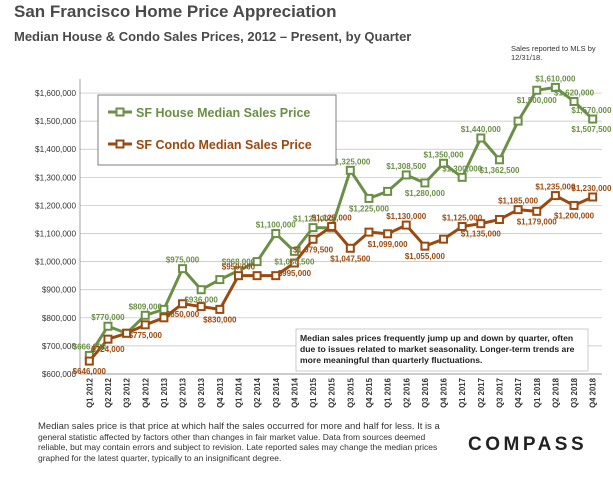 Image resolution: width=613 pixels, height=480 pixels. I want to click on legend-box, so click(217, 130).